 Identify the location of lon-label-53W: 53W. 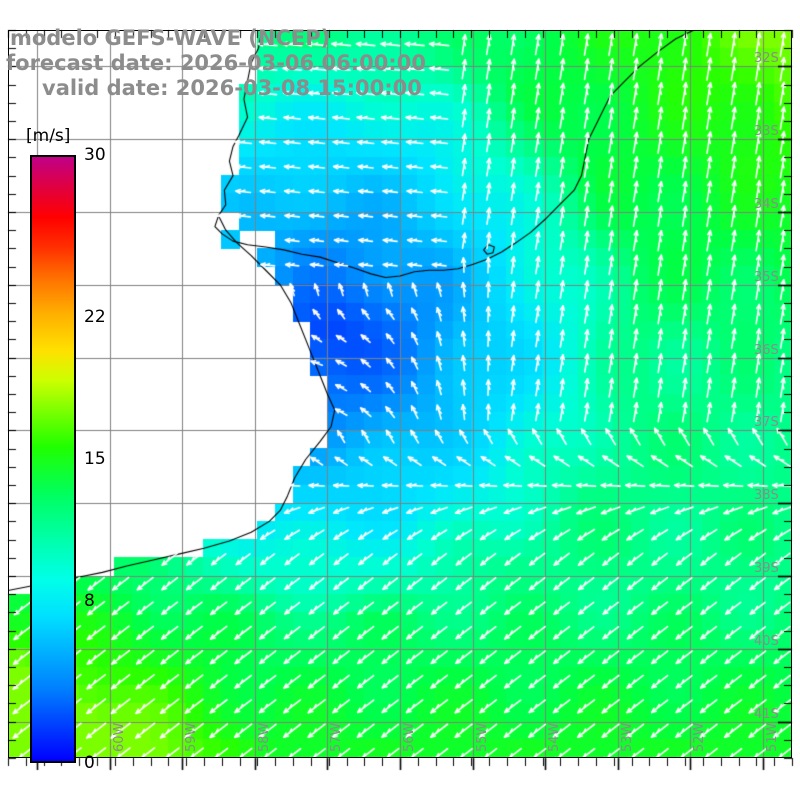
(627, 737).